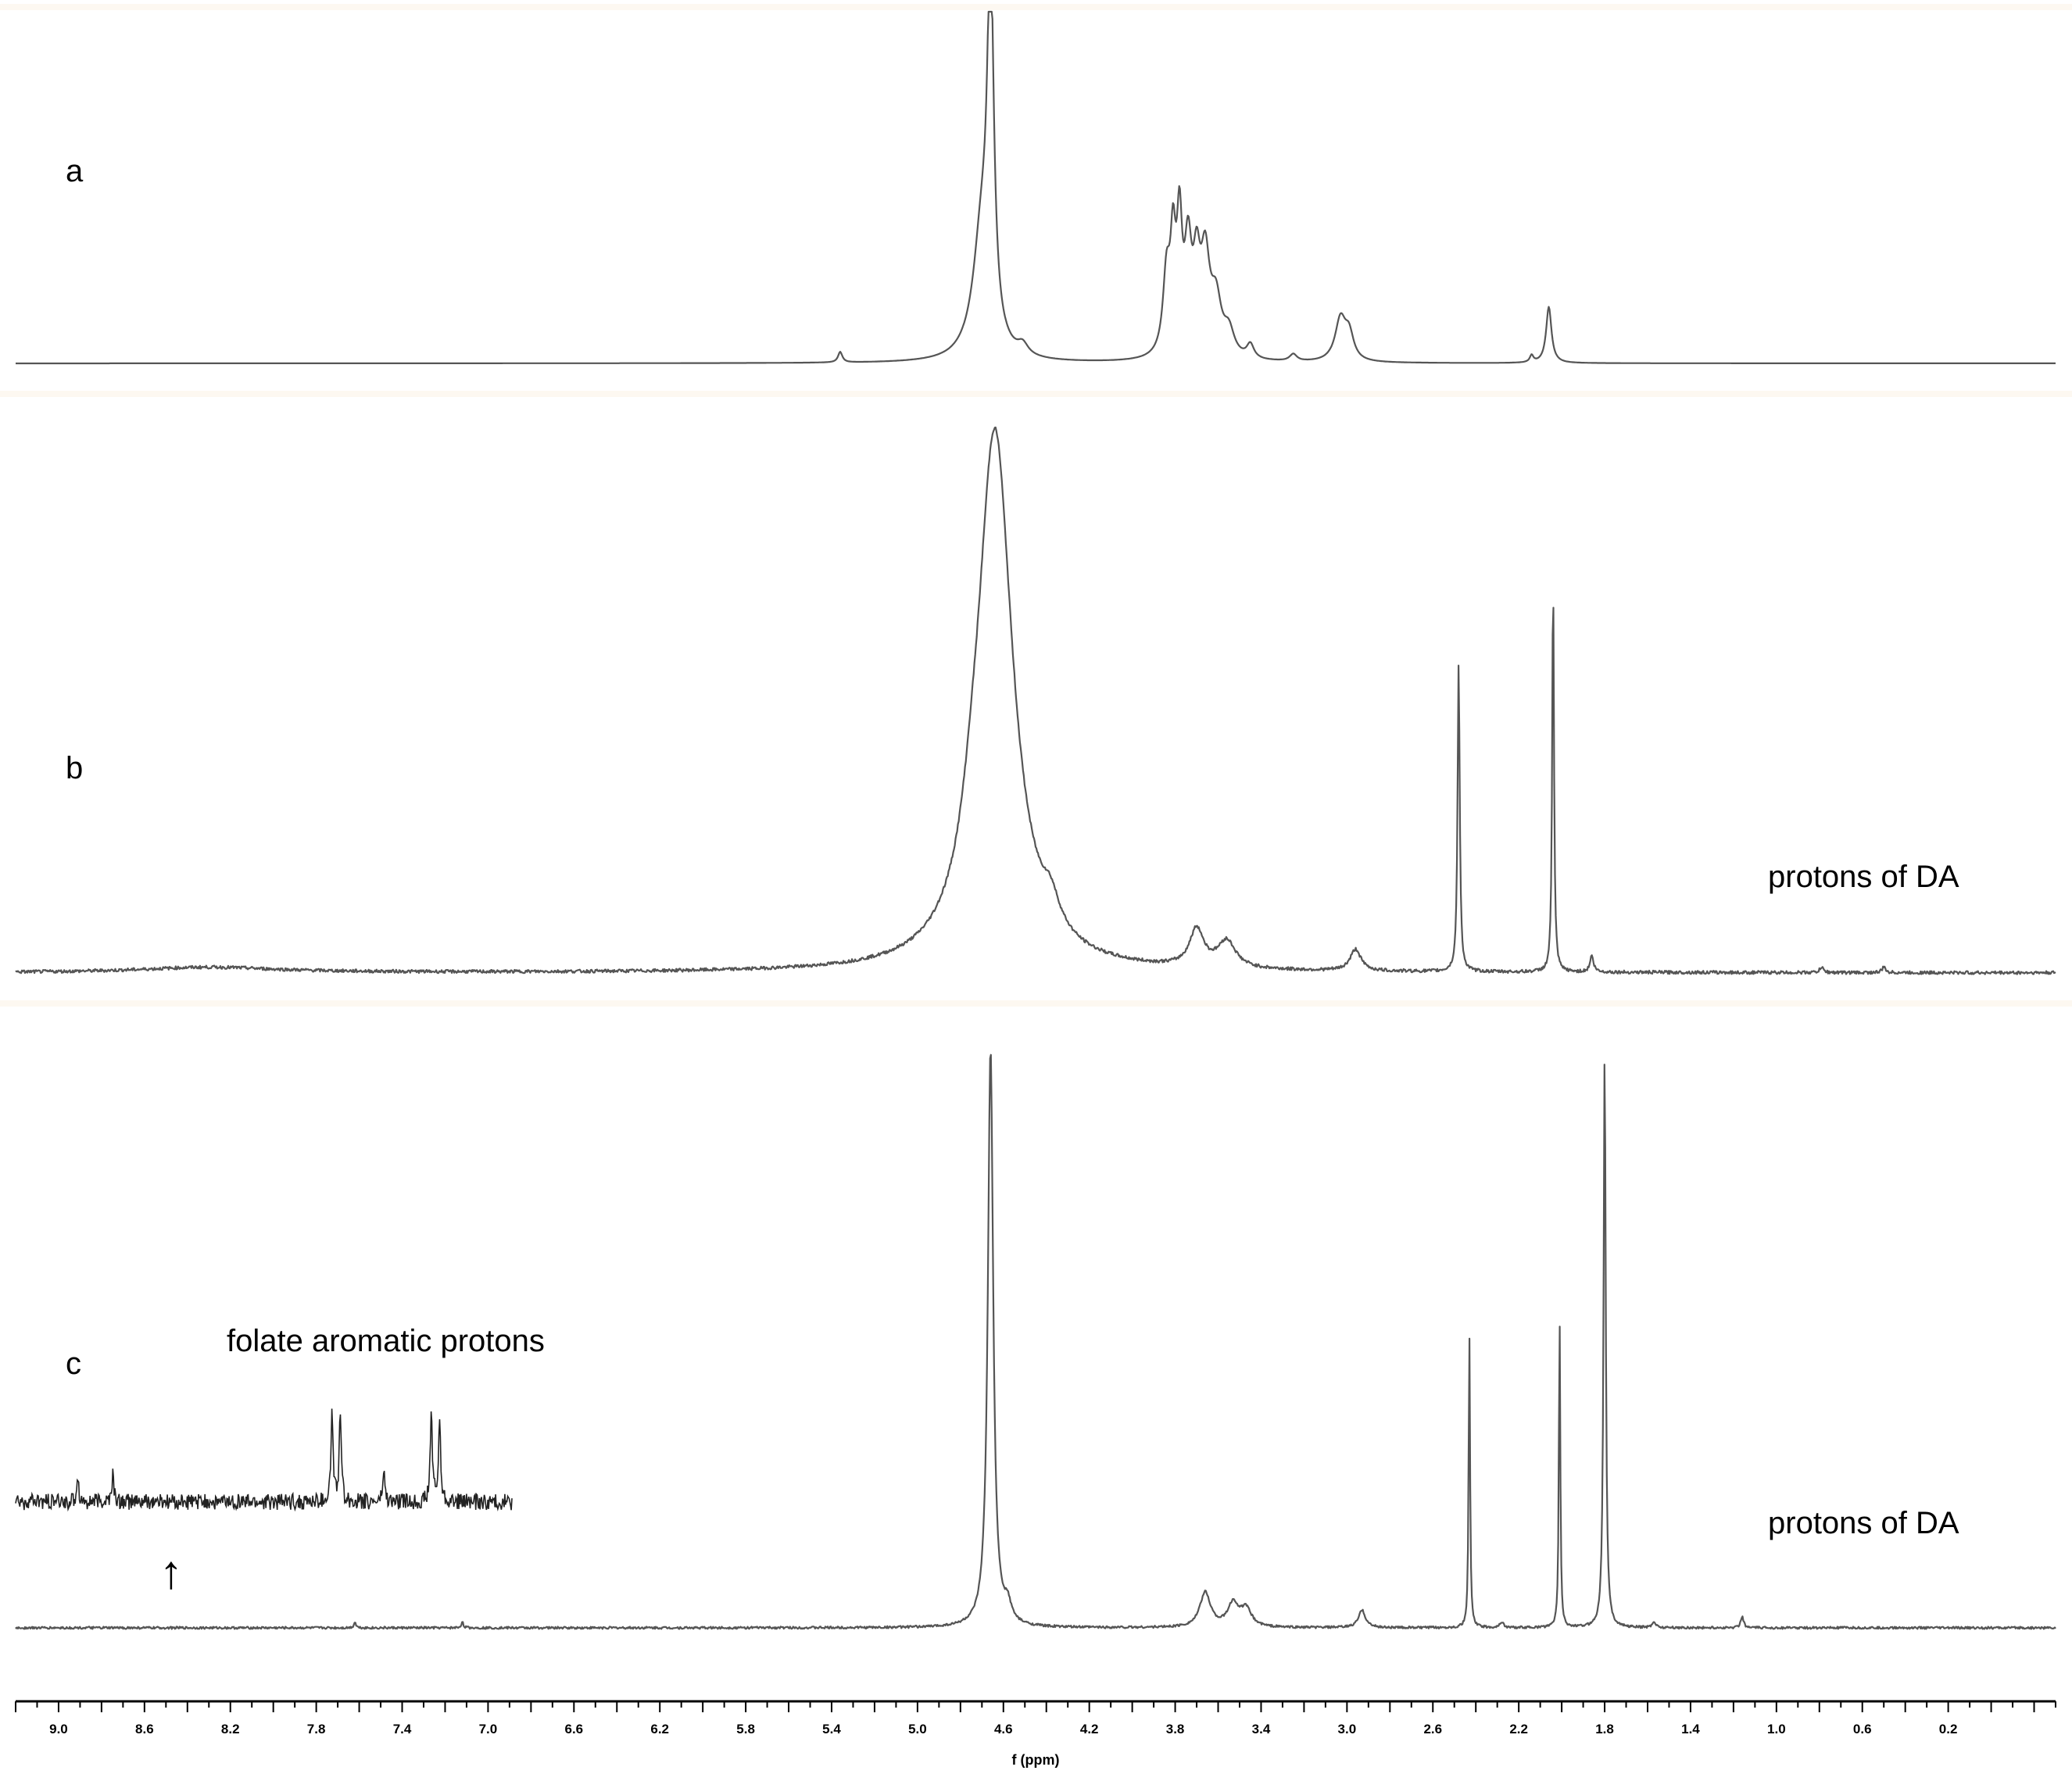 This screenshot has height=1774, width=2072. Describe the element at coordinates (1003, 1729) in the screenshot. I see `x-tick-label: 4.6` at that location.